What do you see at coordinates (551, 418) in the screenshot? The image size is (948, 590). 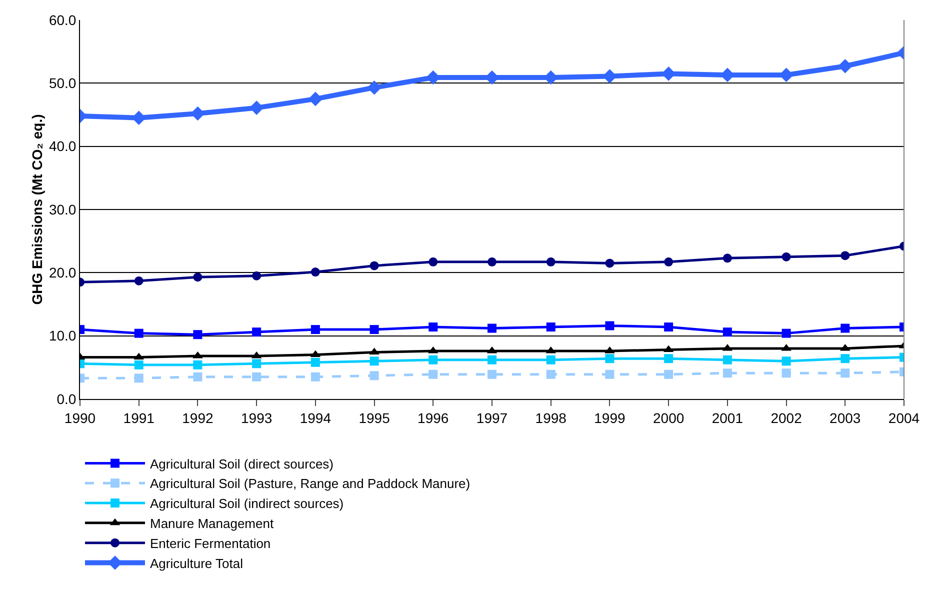 I see `x-tick-label: 1998` at bounding box center [551, 418].